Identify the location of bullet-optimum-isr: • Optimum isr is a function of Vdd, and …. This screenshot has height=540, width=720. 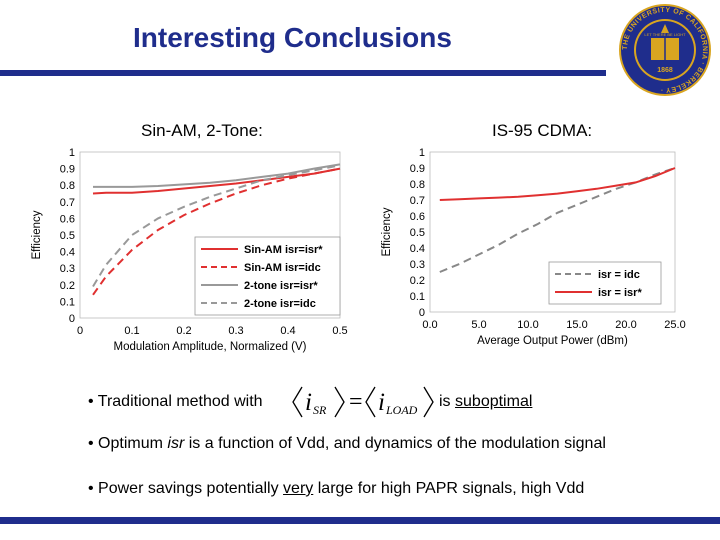
(347, 444).